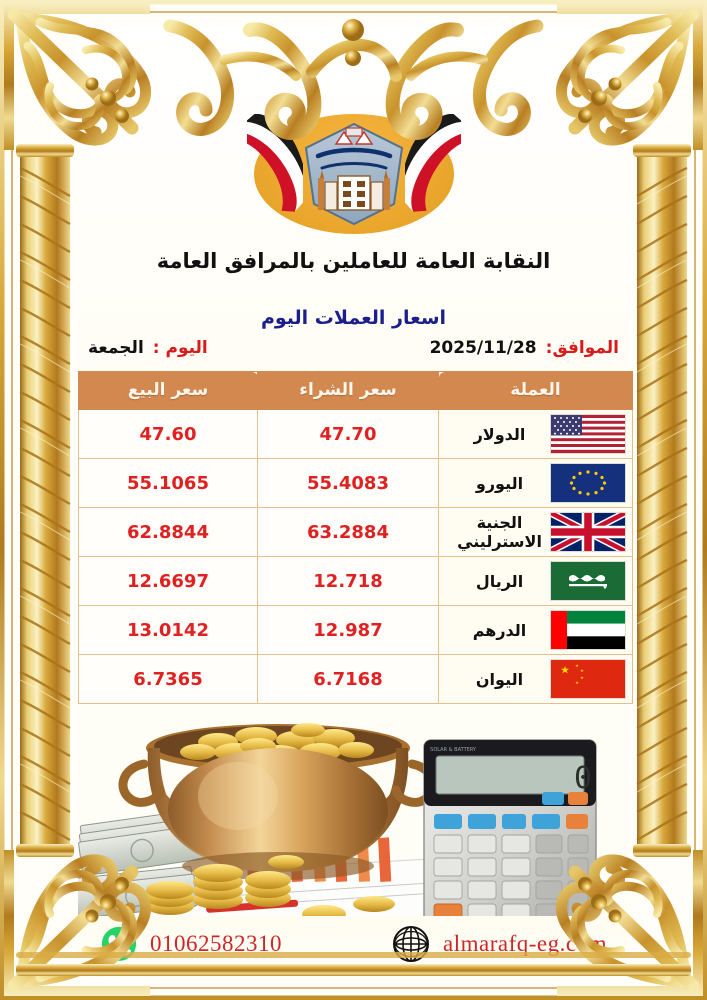 The height and width of the screenshot is (1000, 707). Describe the element at coordinates (216, 943) in the screenshot. I see `phone-text: 01062582310` at that location.